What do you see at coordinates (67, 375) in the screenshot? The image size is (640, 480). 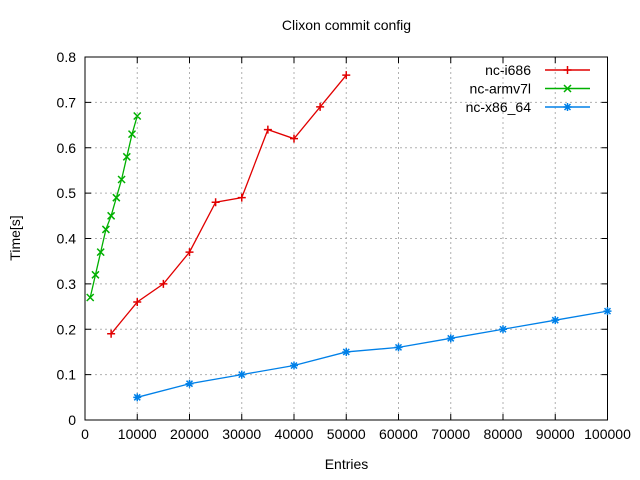 I see `y-tick-label: 0.1` at bounding box center [67, 375].